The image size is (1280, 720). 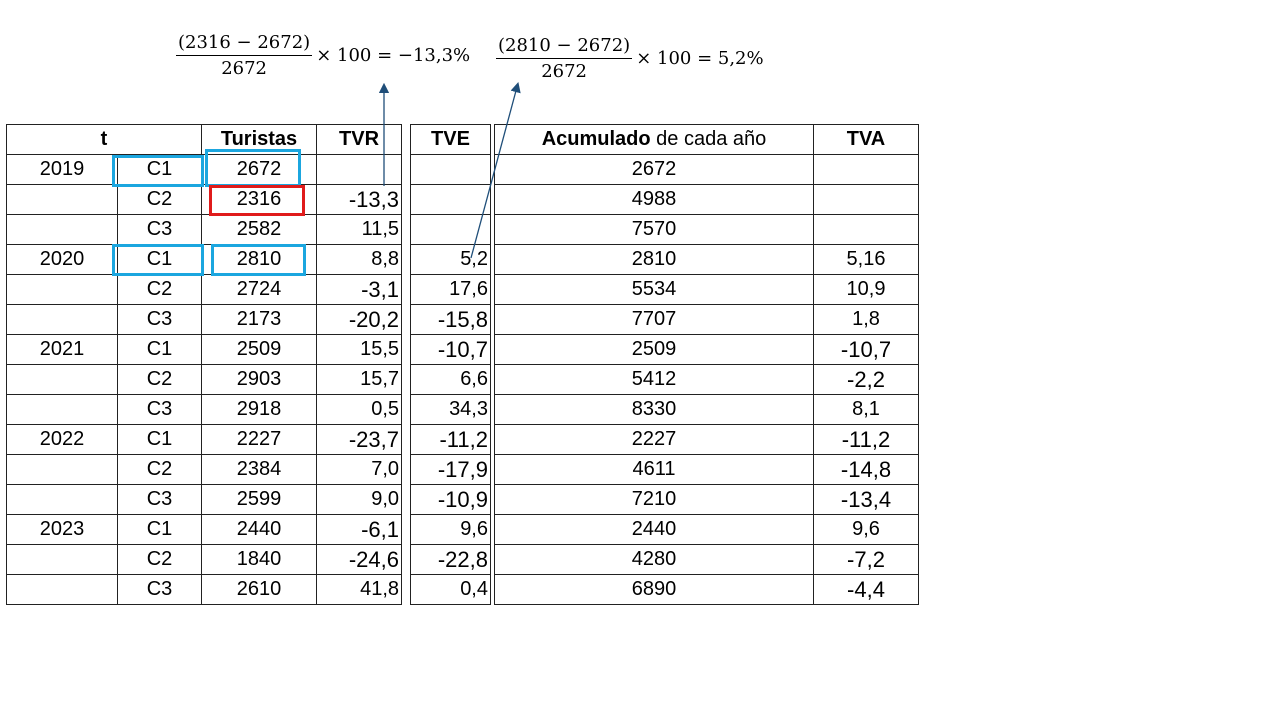 What do you see at coordinates (866, 229) in the screenshot?
I see `tva-cell` at bounding box center [866, 229].